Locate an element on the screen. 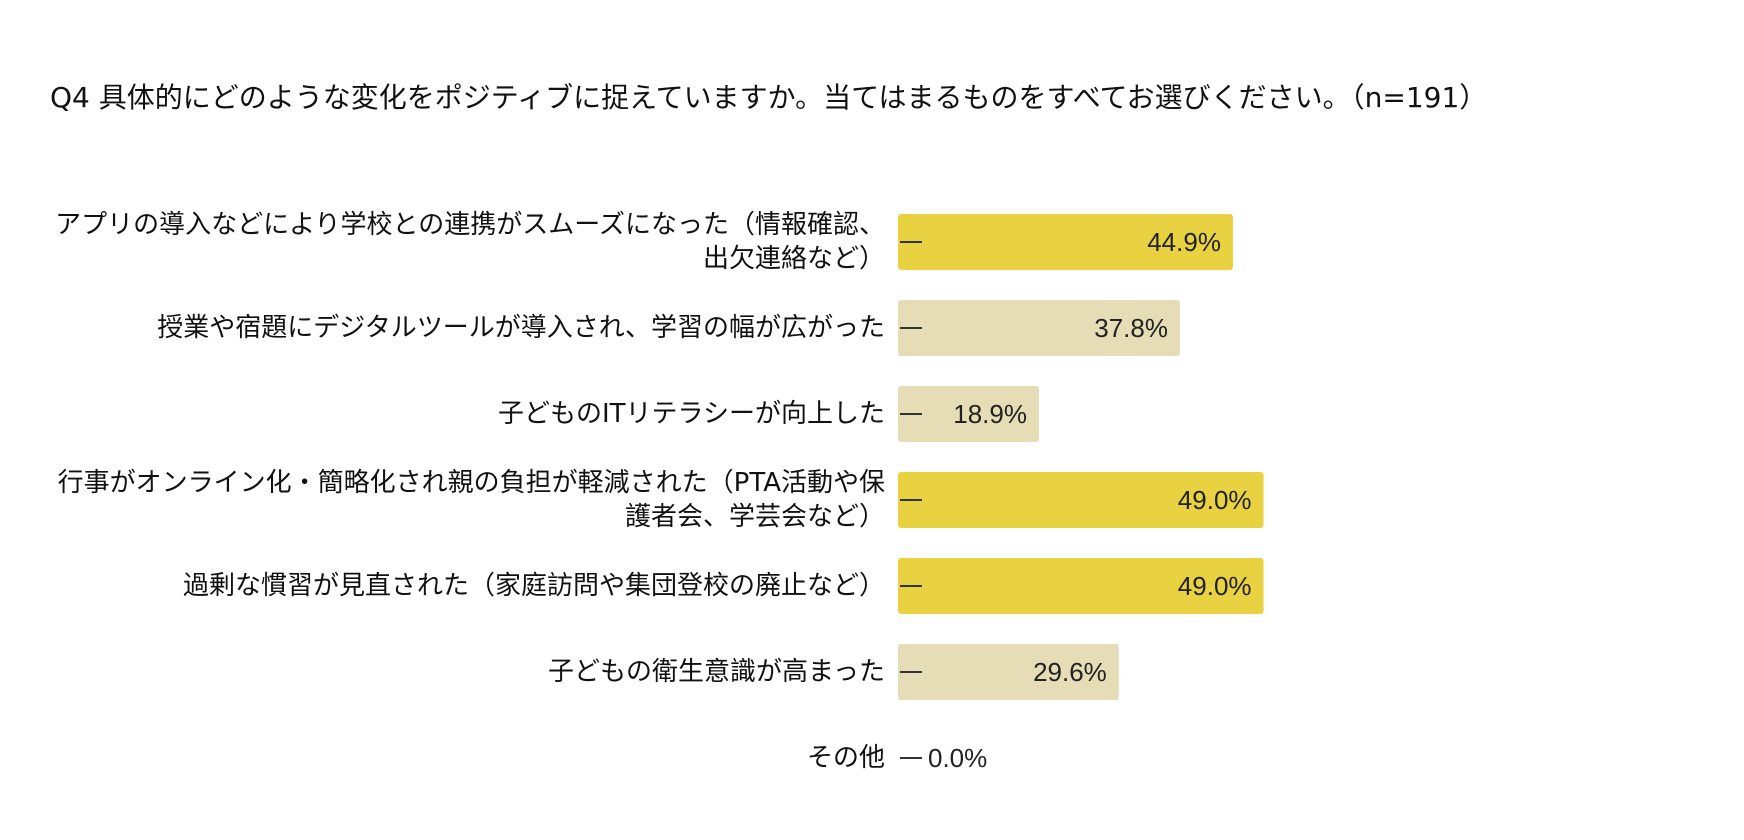 This screenshot has width=1744, height=840. data-label: 18.9% is located at coordinates (990, 414).